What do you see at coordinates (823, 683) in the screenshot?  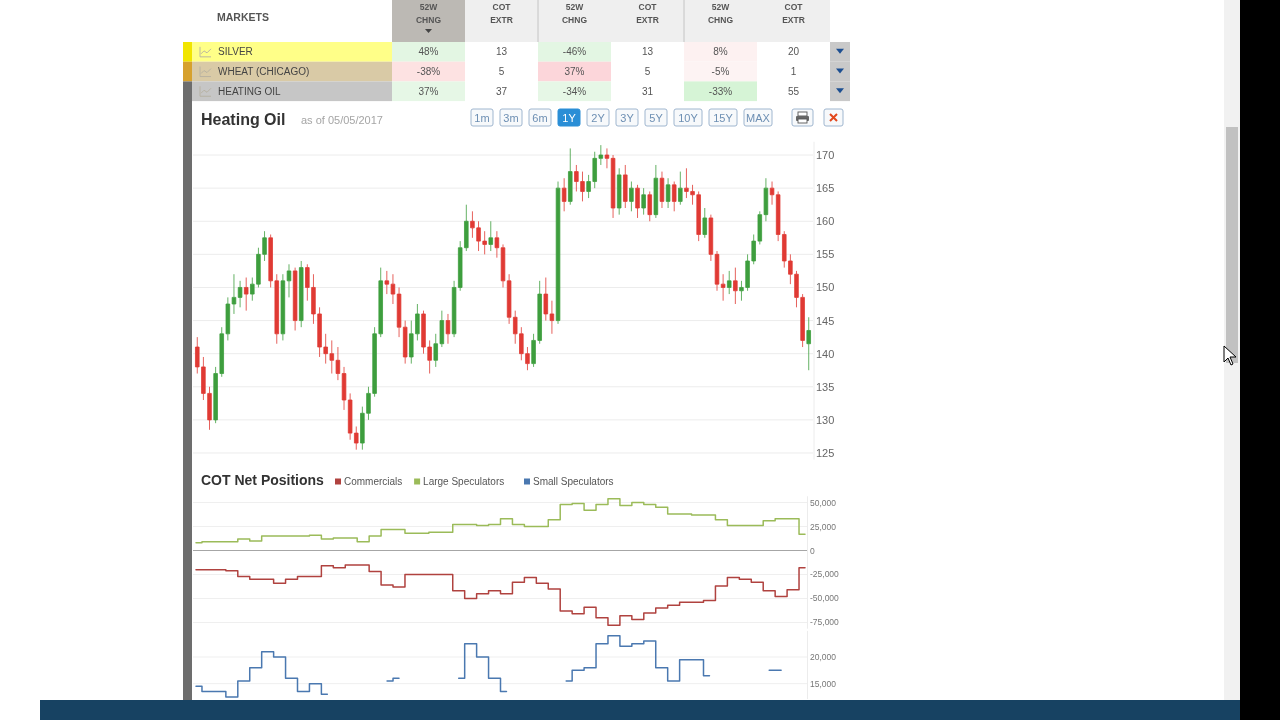 I see `y-tick-label: 15,000` at bounding box center [823, 683].